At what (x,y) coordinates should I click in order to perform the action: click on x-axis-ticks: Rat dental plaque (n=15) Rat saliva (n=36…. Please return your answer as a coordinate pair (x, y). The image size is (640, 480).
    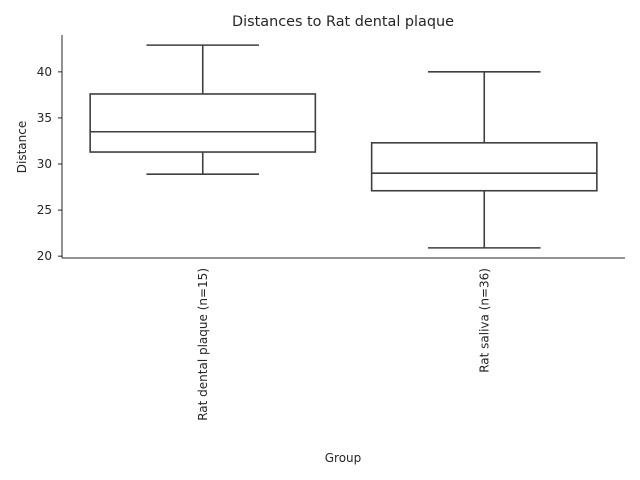
    Looking at the image, I should click on (344, 344).